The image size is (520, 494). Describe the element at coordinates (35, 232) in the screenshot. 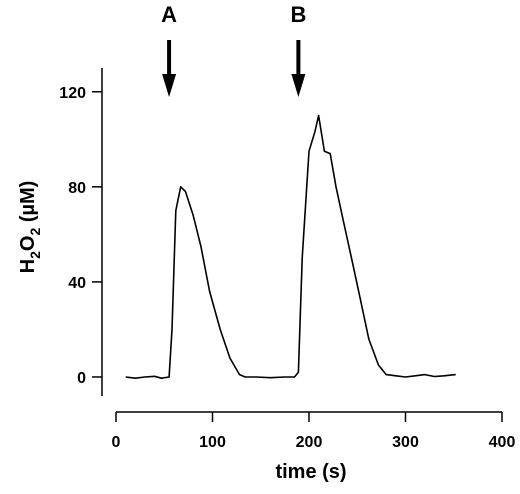

I see `y-axis-title-sub2: 2` at that location.